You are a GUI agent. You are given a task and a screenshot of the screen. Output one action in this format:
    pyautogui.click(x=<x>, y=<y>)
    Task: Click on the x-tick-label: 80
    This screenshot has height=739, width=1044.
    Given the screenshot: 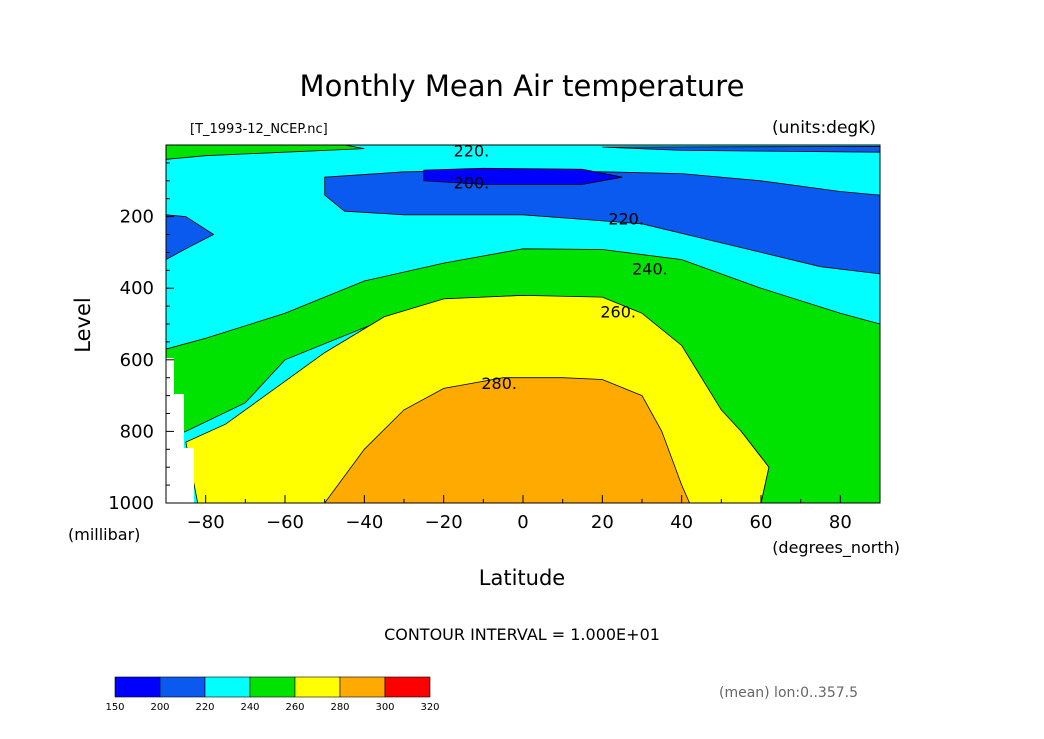 What is the action you would take?
    pyautogui.click(x=840, y=522)
    